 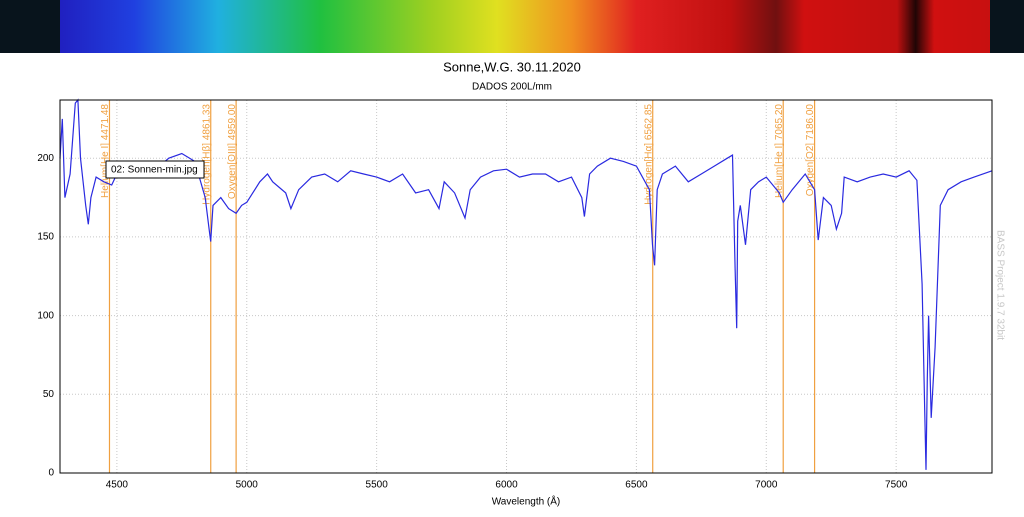 I want to click on legend-box, so click(x=155, y=169).